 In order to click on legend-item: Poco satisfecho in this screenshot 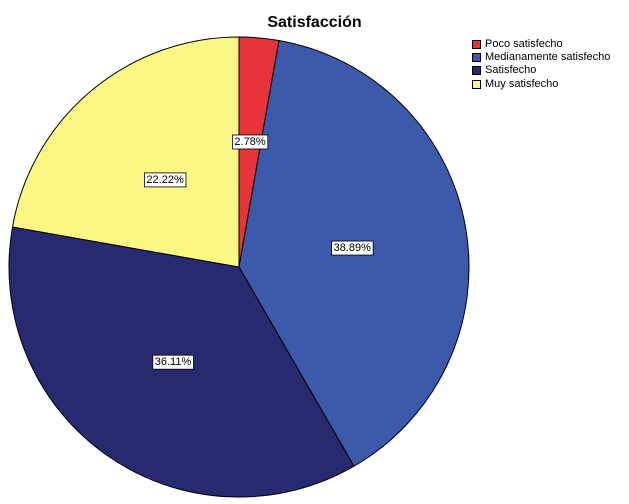, I will do `click(541, 44)`.